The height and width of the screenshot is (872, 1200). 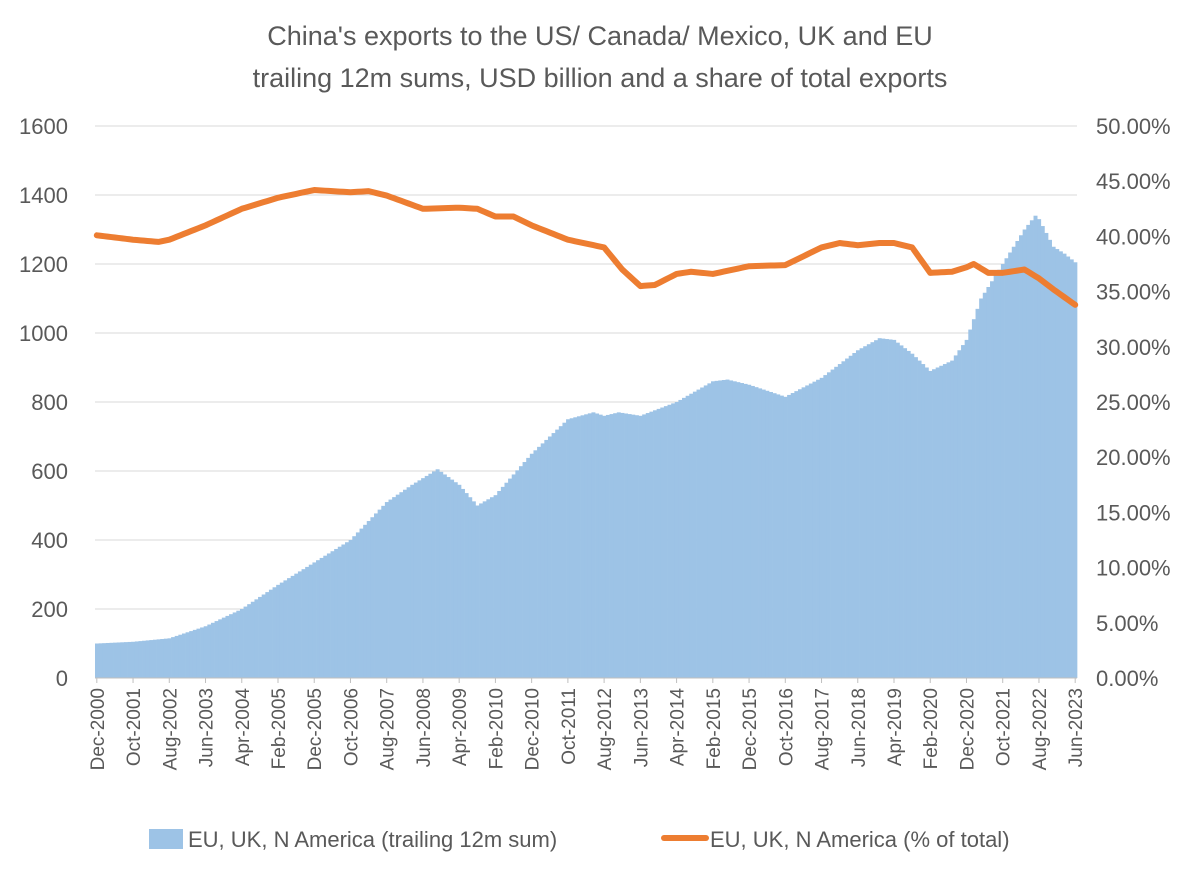 I want to click on x-tick-label: Oct-2006, so click(x=351, y=727).